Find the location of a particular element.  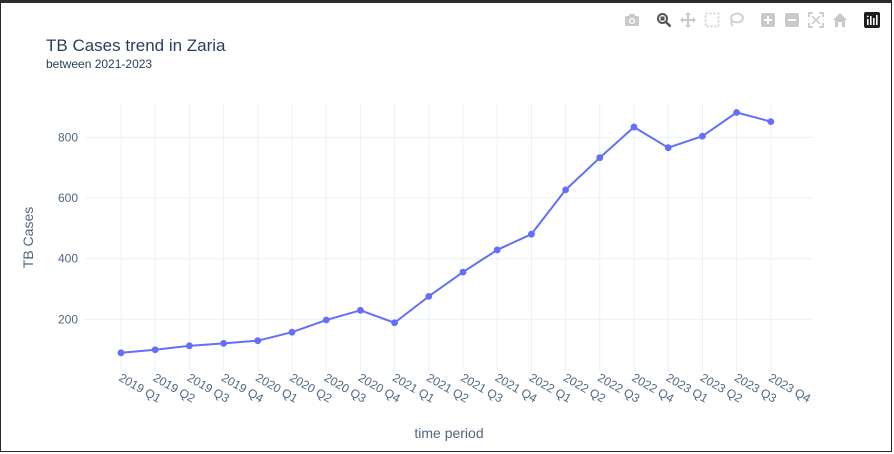

box-select-icon is located at coordinates (712, 20).